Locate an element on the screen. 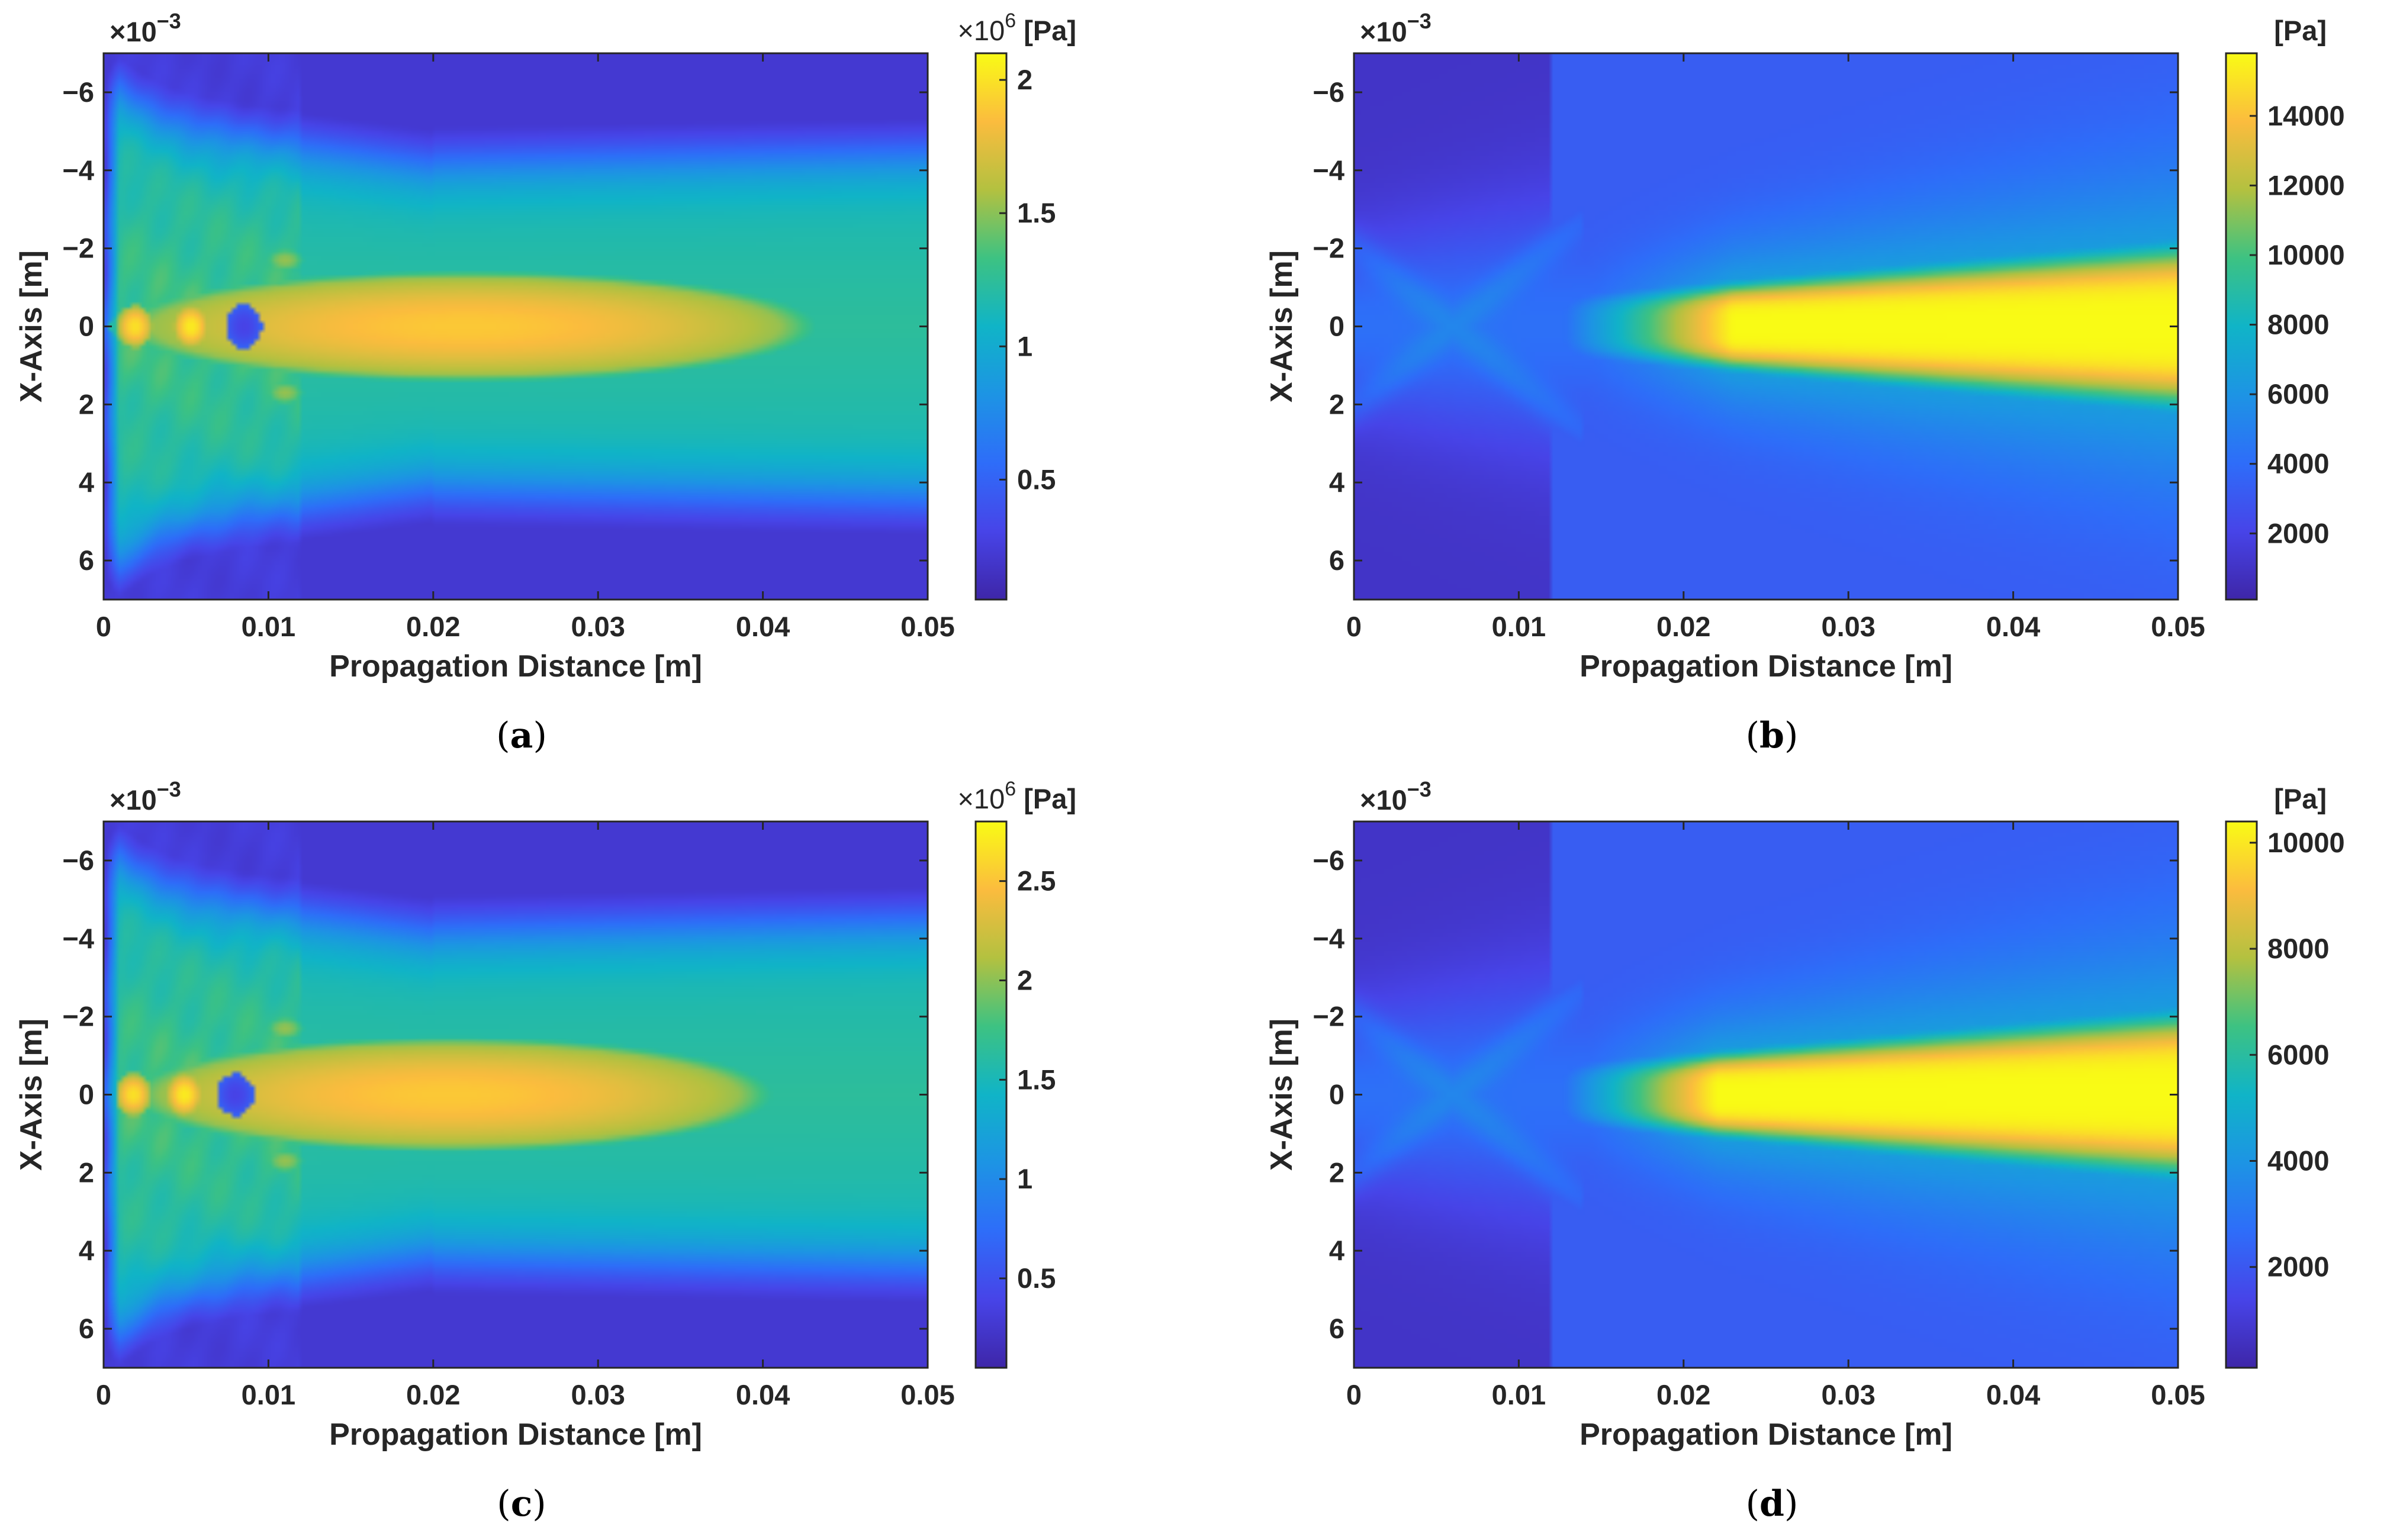  colorbar-a is located at coordinates (991, 327).